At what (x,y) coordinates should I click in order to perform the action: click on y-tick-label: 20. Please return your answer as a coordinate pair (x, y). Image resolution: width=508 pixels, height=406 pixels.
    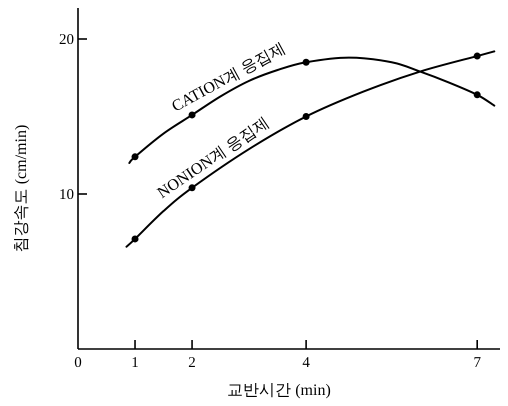
    Looking at the image, I should click on (66, 40).